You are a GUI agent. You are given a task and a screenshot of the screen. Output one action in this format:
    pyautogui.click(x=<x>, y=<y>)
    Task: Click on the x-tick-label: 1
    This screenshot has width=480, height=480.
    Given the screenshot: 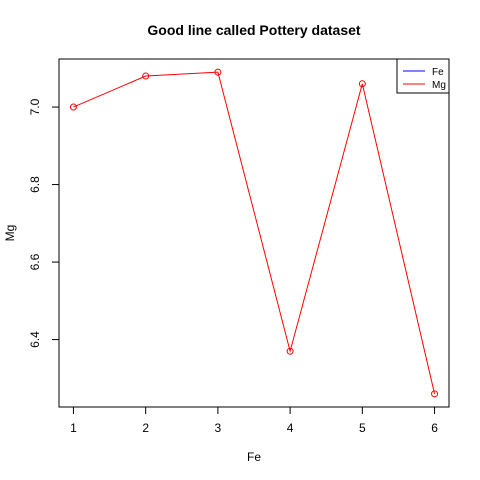 What is the action you would take?
    pyautogui.click(x=73, y=428)
    